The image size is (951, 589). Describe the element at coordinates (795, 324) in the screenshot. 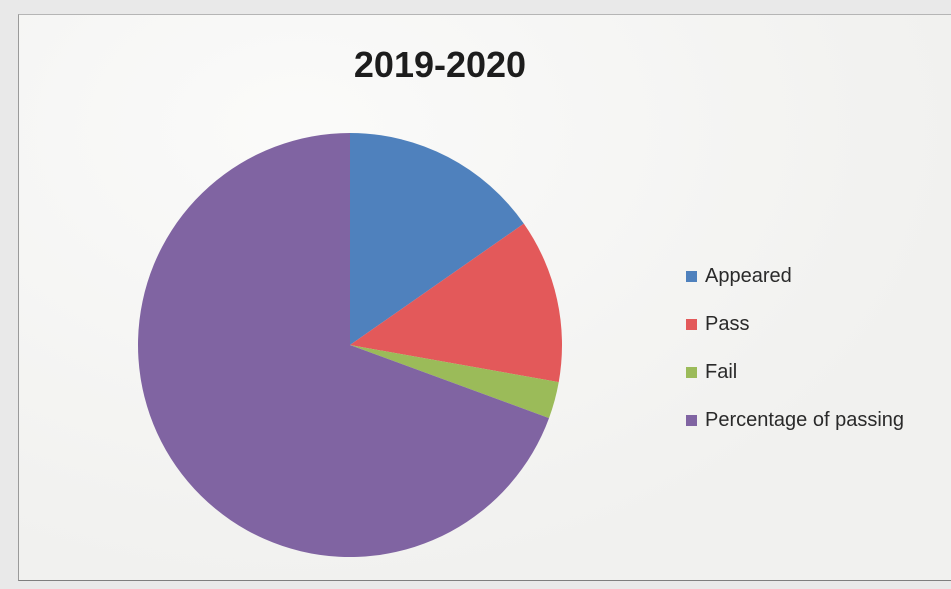

I see `legend-item-pass: Pass` at that location.